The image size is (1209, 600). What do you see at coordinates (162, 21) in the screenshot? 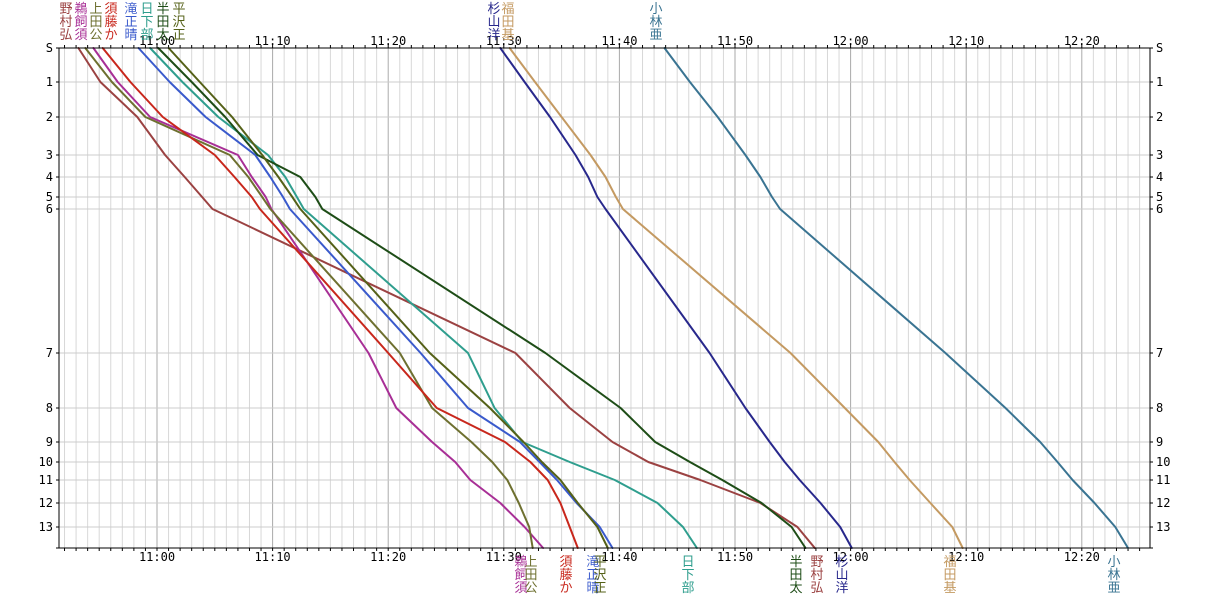
I see `runner-name-start-半田太: 半田太` at bounding box center [162, 21].